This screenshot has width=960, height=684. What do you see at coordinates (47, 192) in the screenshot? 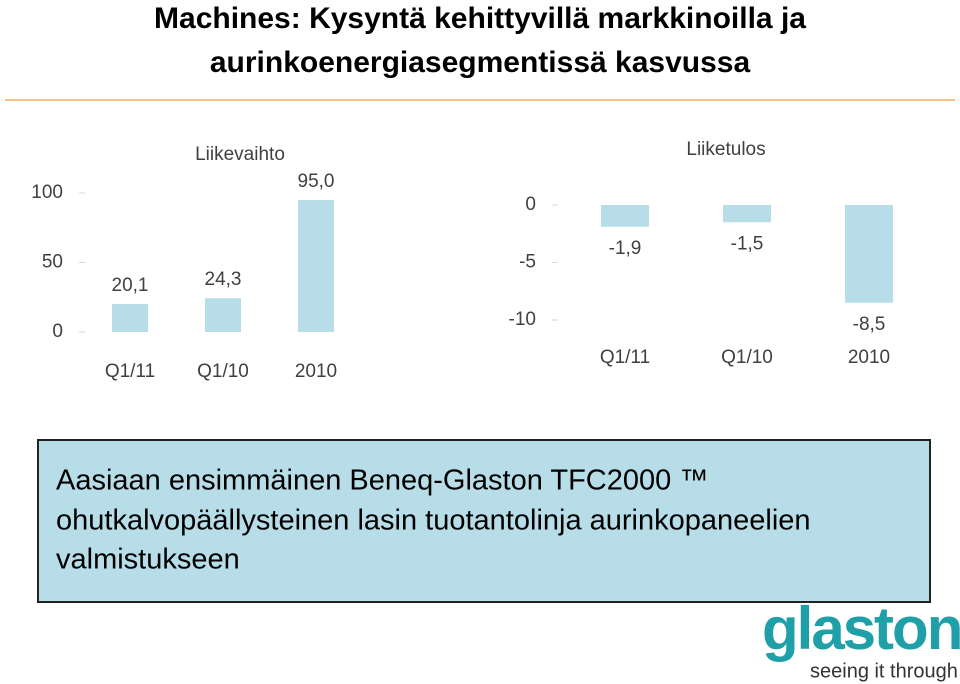
I see `y-tick-label: 100` at bounding box center [47, 192].